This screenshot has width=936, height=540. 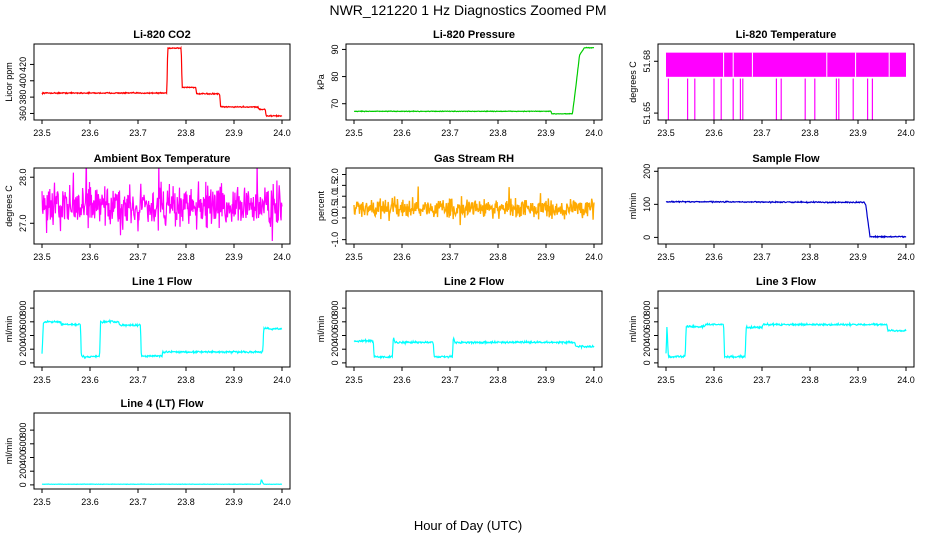 I want to click on y-tick-label: 1.0, so click(x=335, y=196).